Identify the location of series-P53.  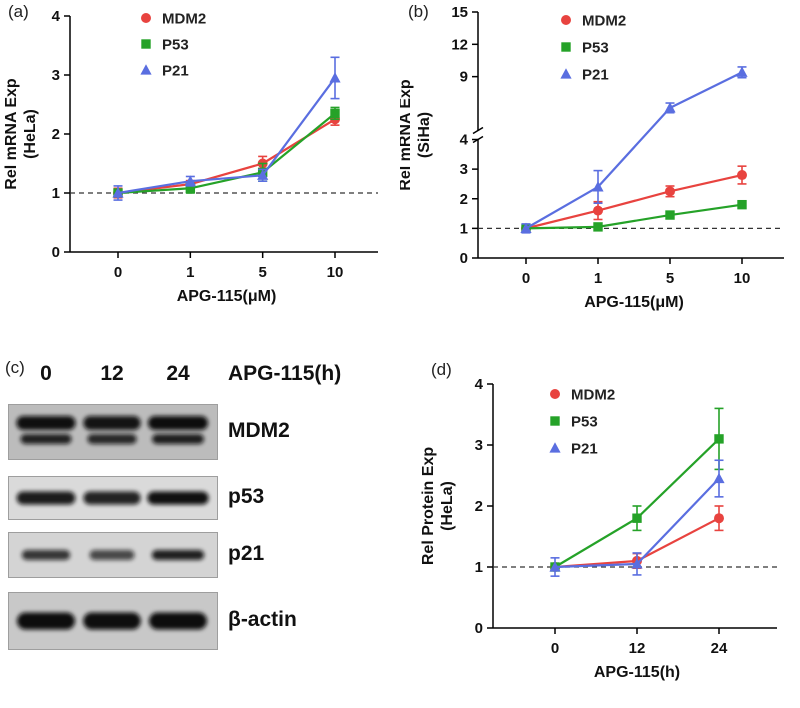
(226, 152).